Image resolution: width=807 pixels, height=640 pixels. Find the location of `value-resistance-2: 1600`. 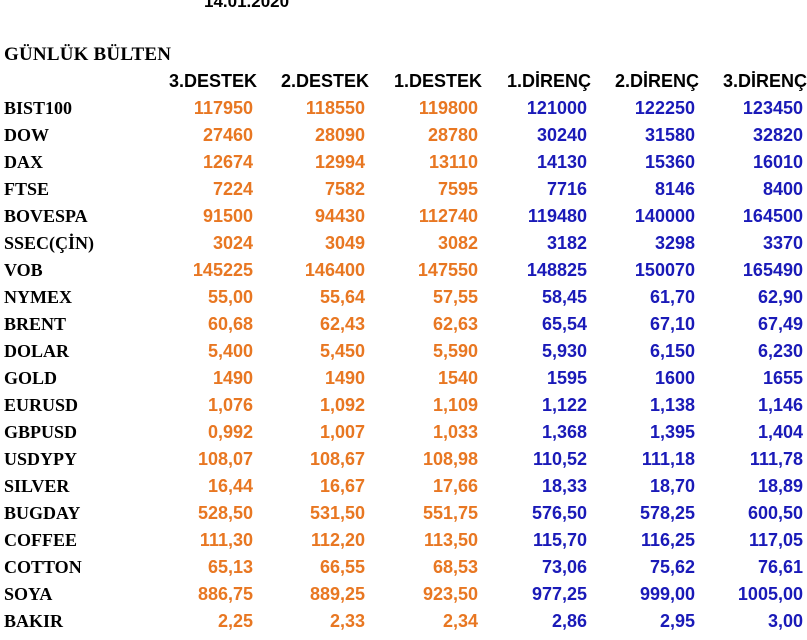

value-resistance-2: 1600 is located at coordinates (674, 378).